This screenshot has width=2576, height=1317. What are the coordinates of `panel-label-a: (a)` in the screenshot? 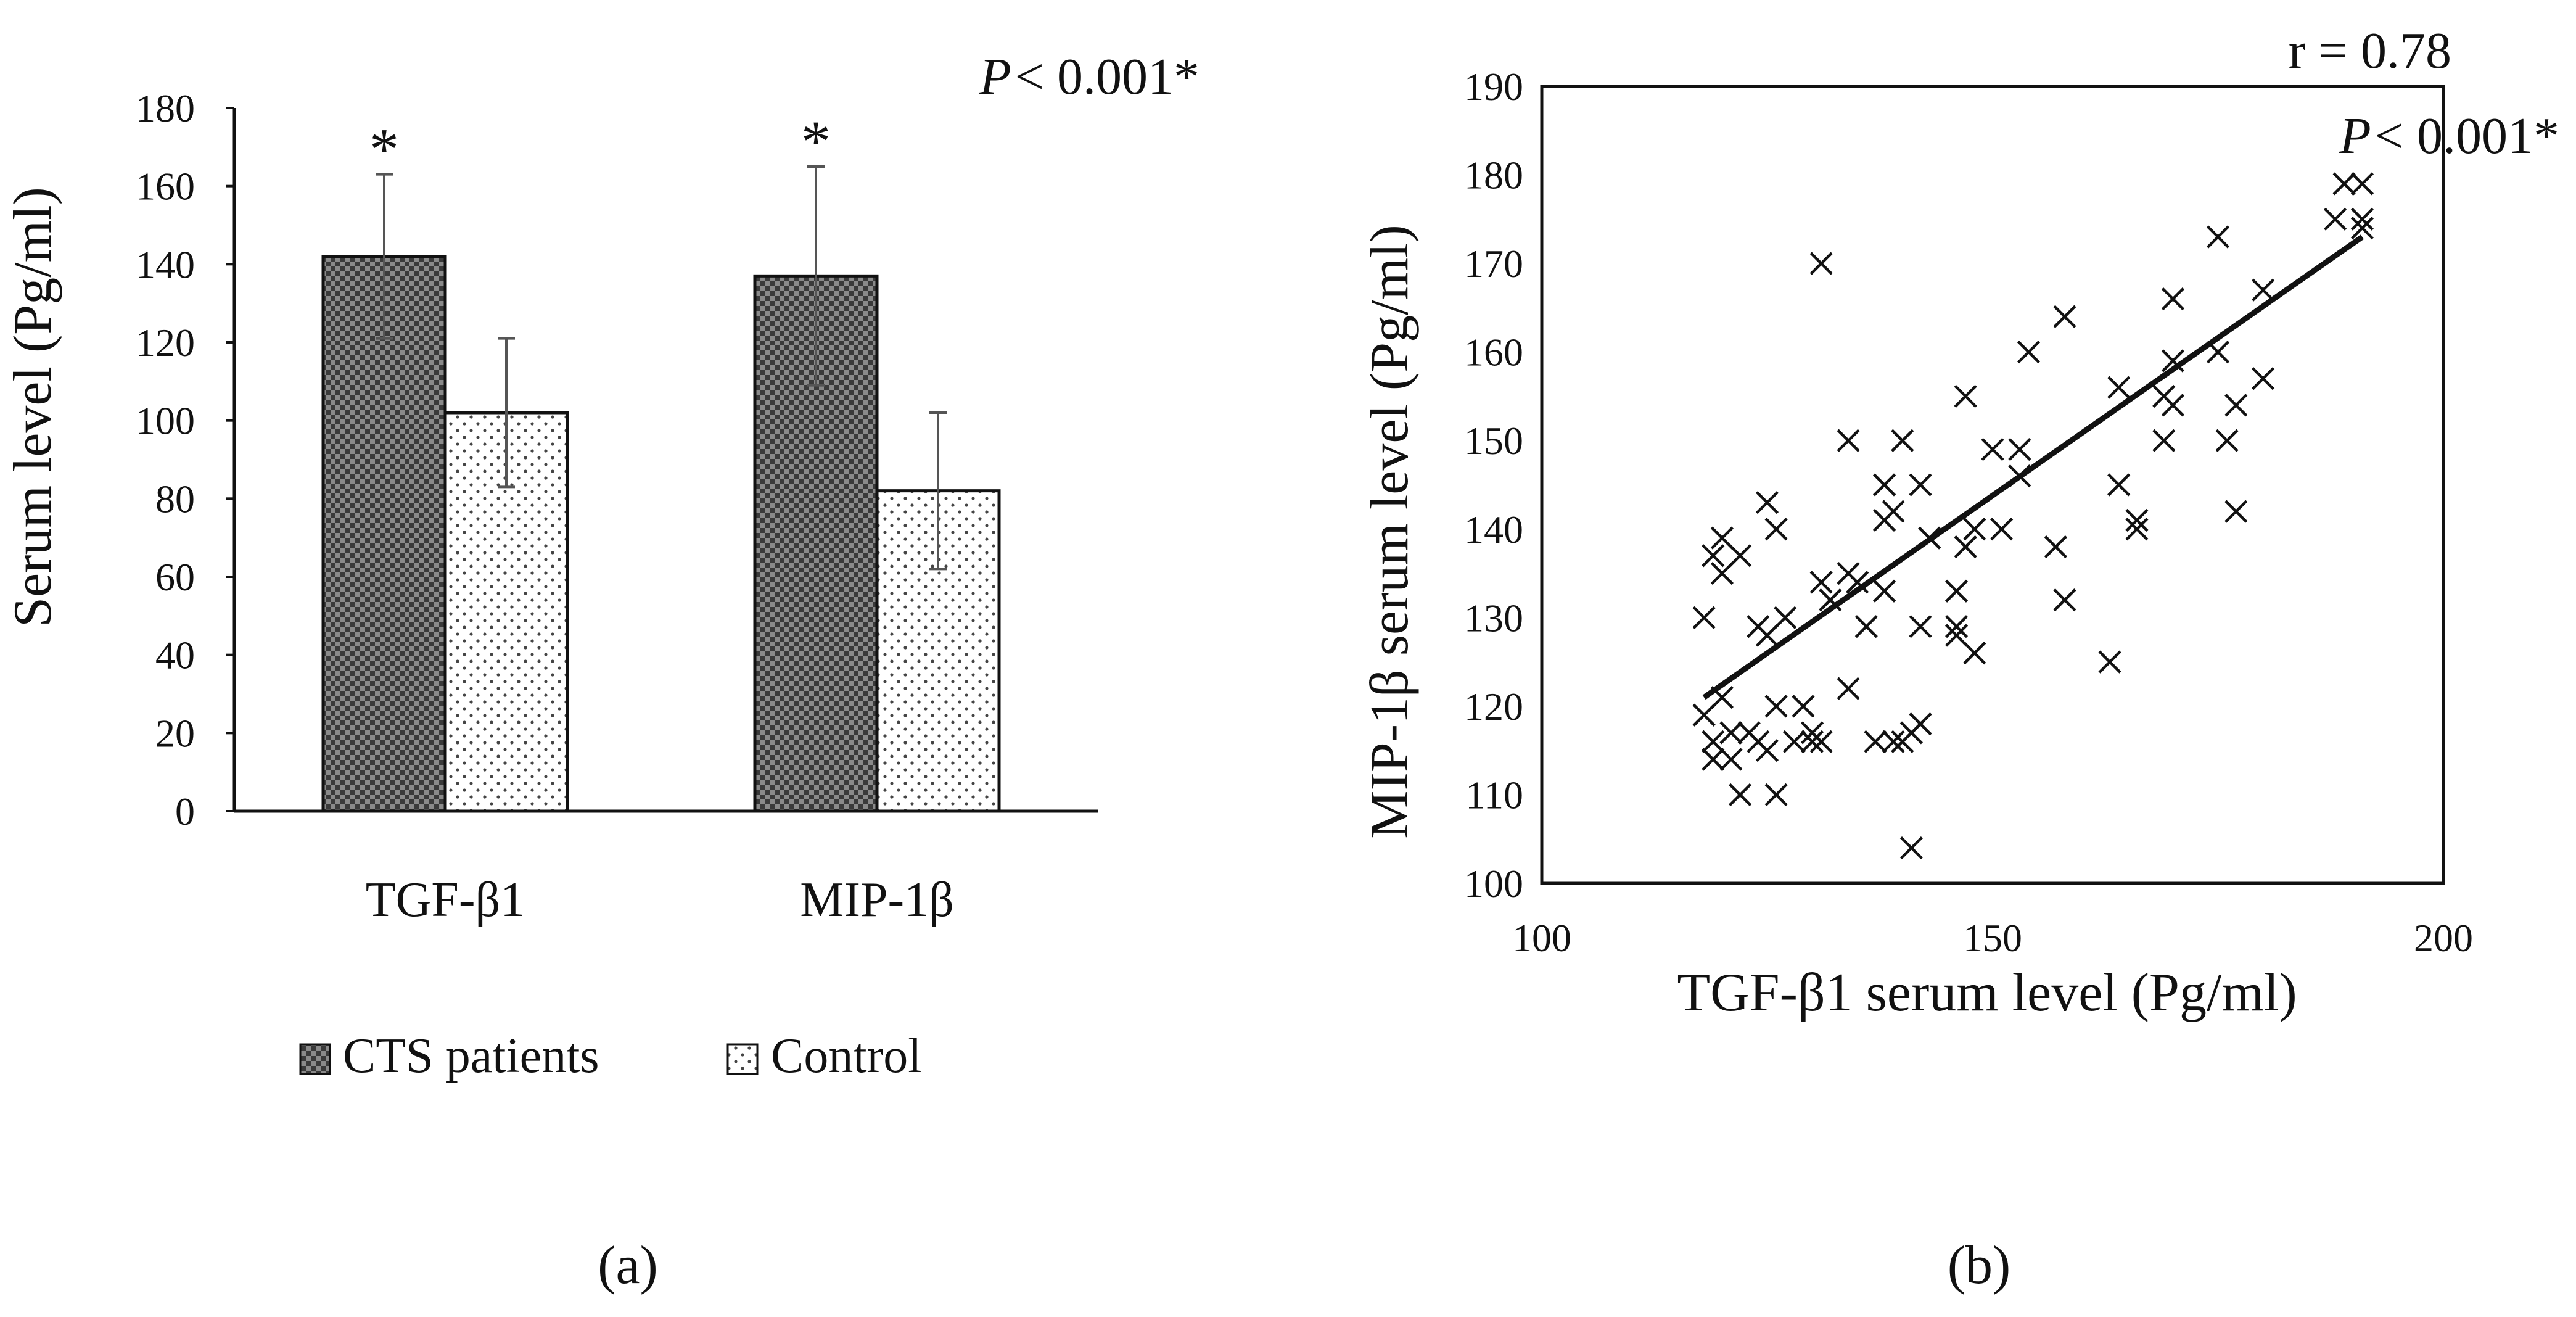 It's located at (628, 1265).